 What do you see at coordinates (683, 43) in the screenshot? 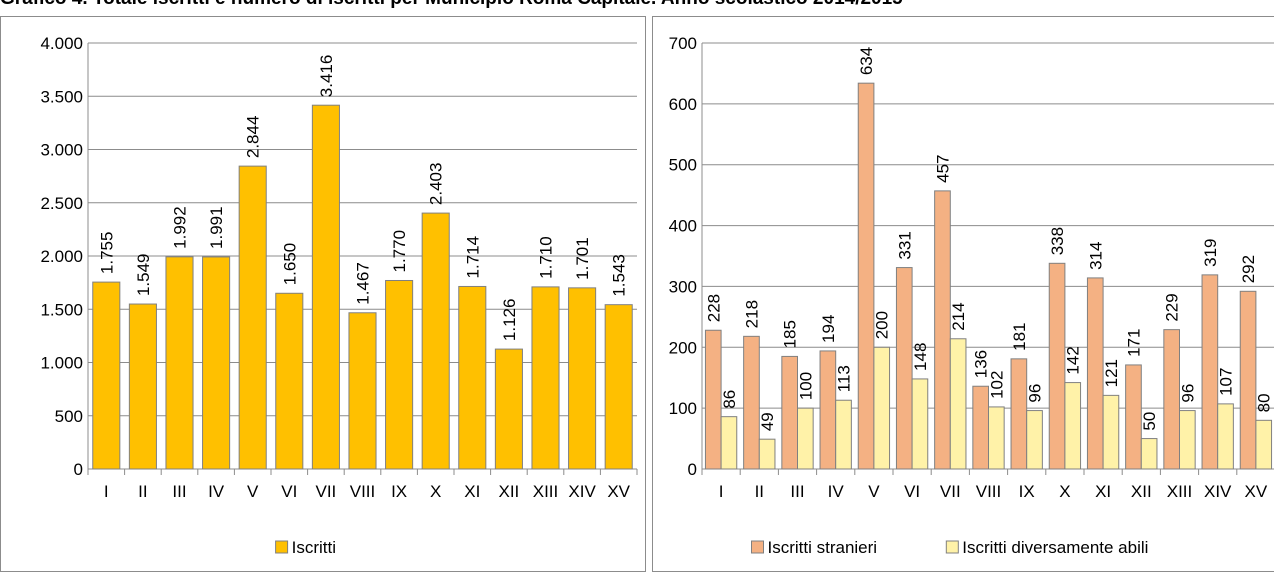
I see `y-tick-label: 700` at bounding box center [683, 43].